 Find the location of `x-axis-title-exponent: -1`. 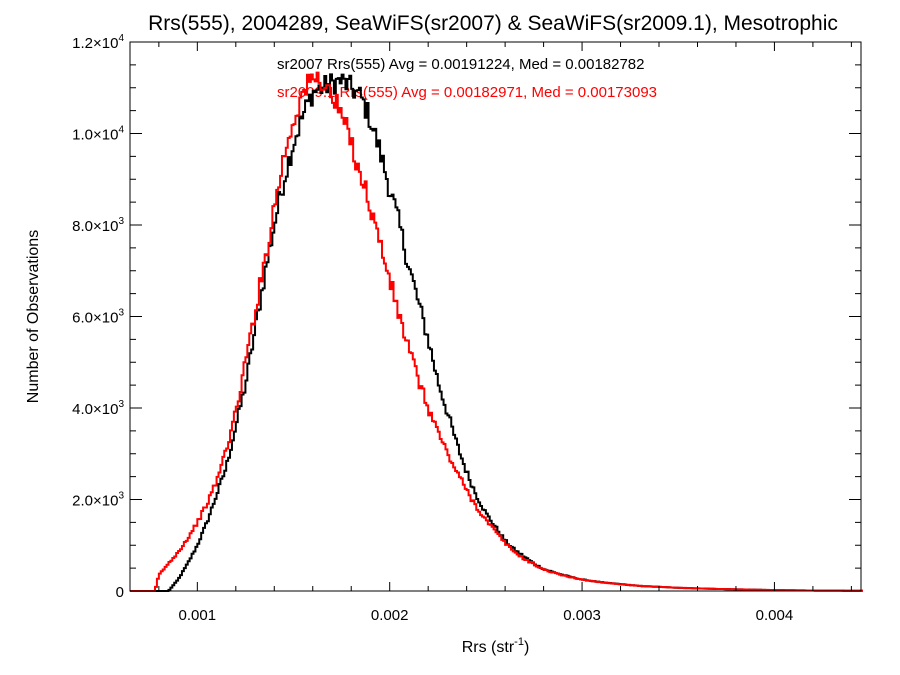

x-axis-title-exponent: -1 is located at coordinates (519, 642).